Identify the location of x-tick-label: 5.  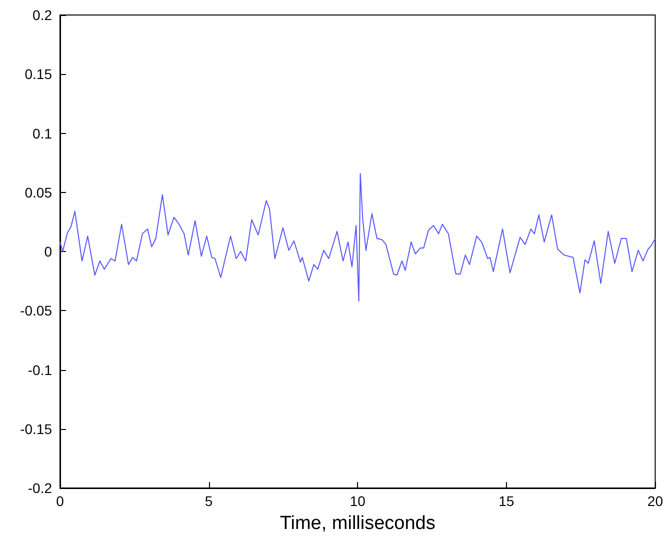
(208, 501).